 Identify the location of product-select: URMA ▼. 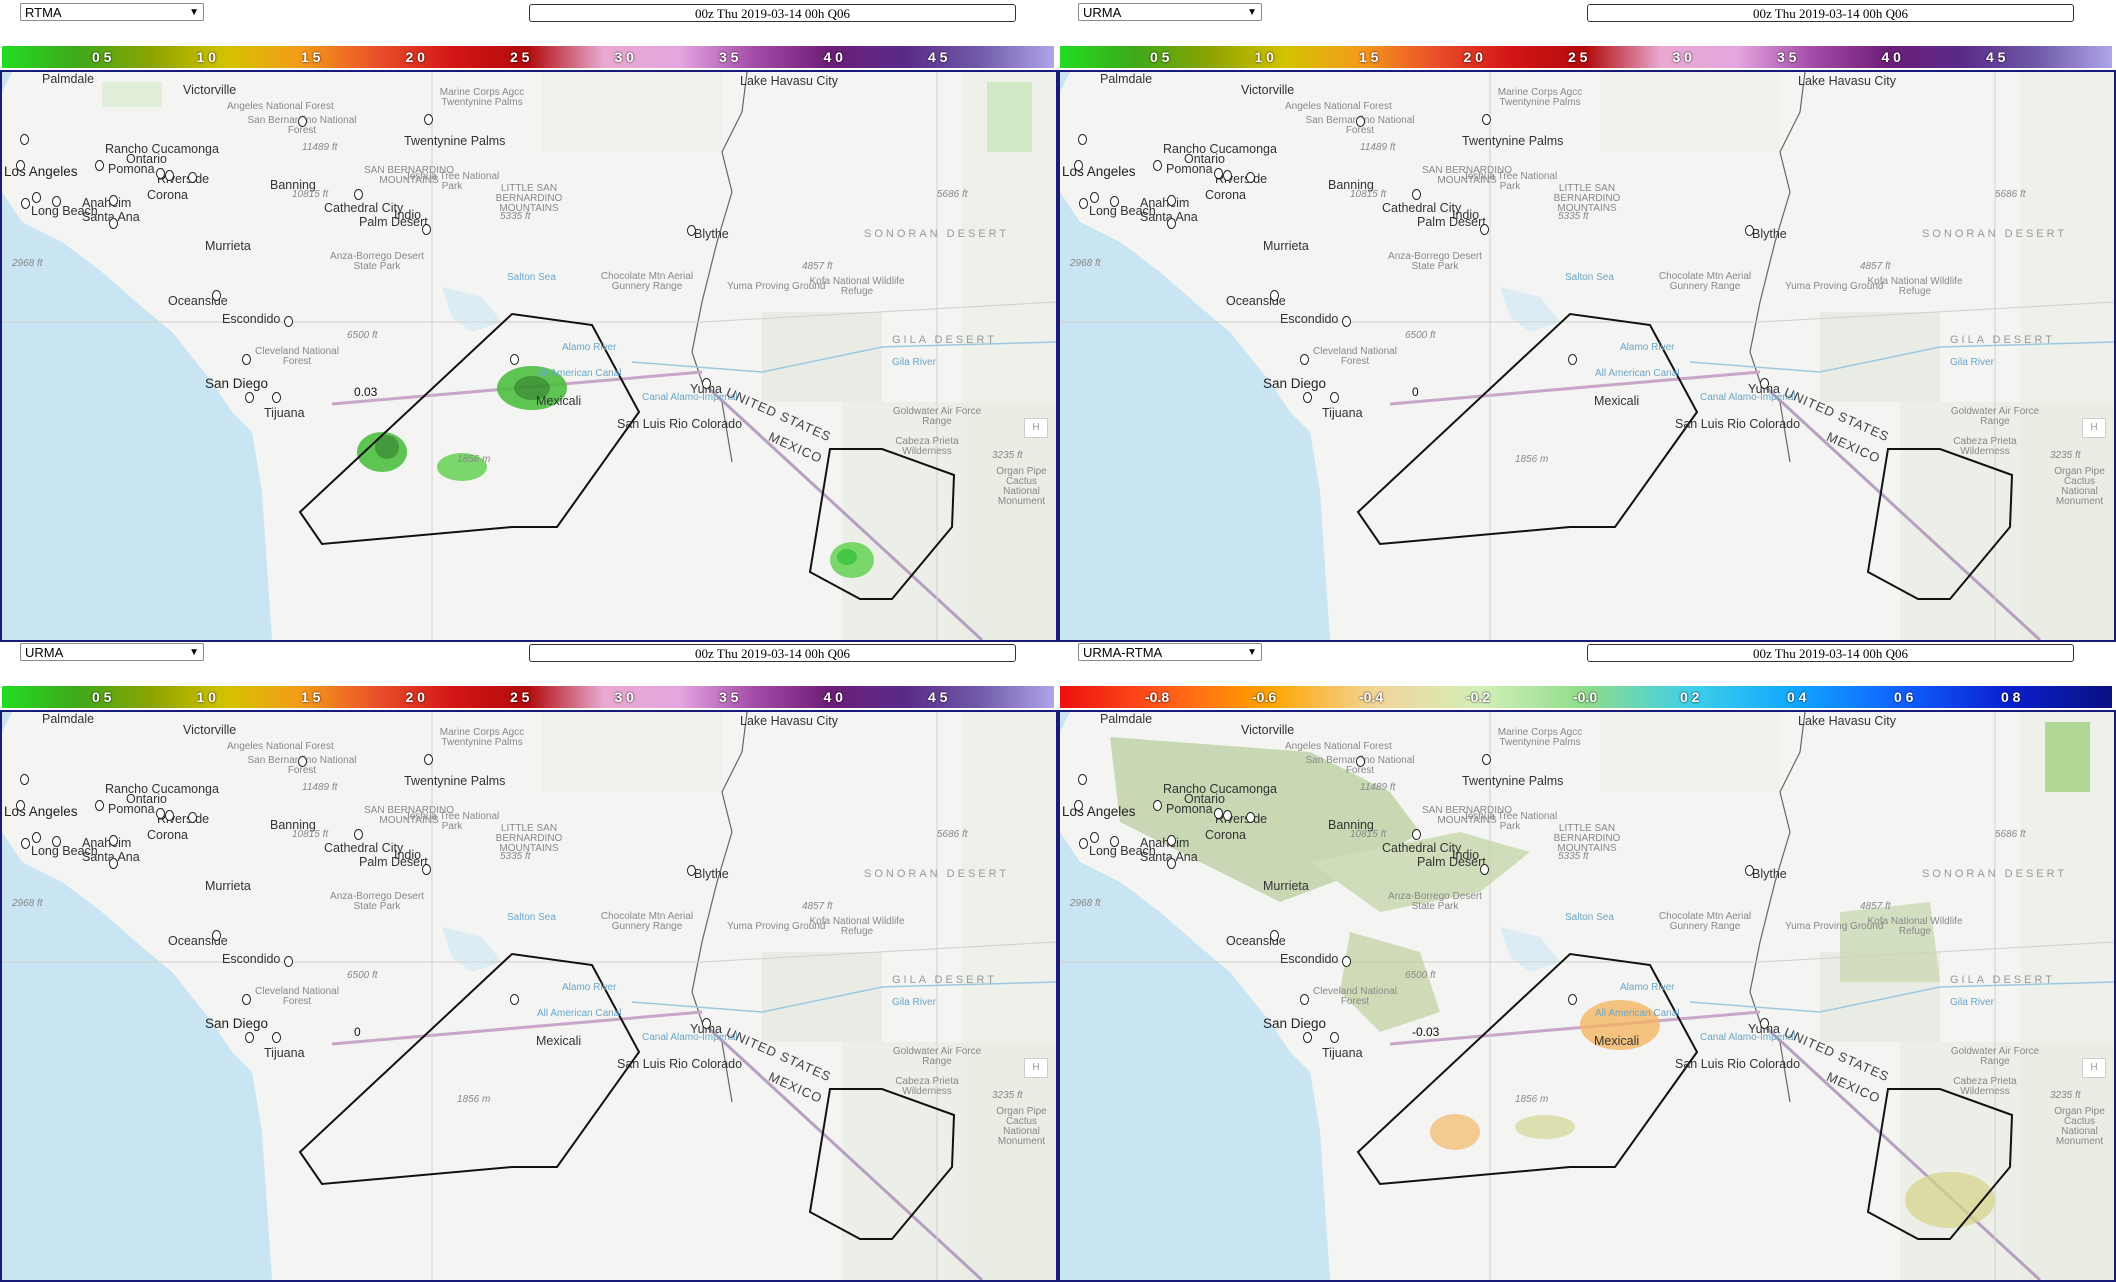
(1170, 12).